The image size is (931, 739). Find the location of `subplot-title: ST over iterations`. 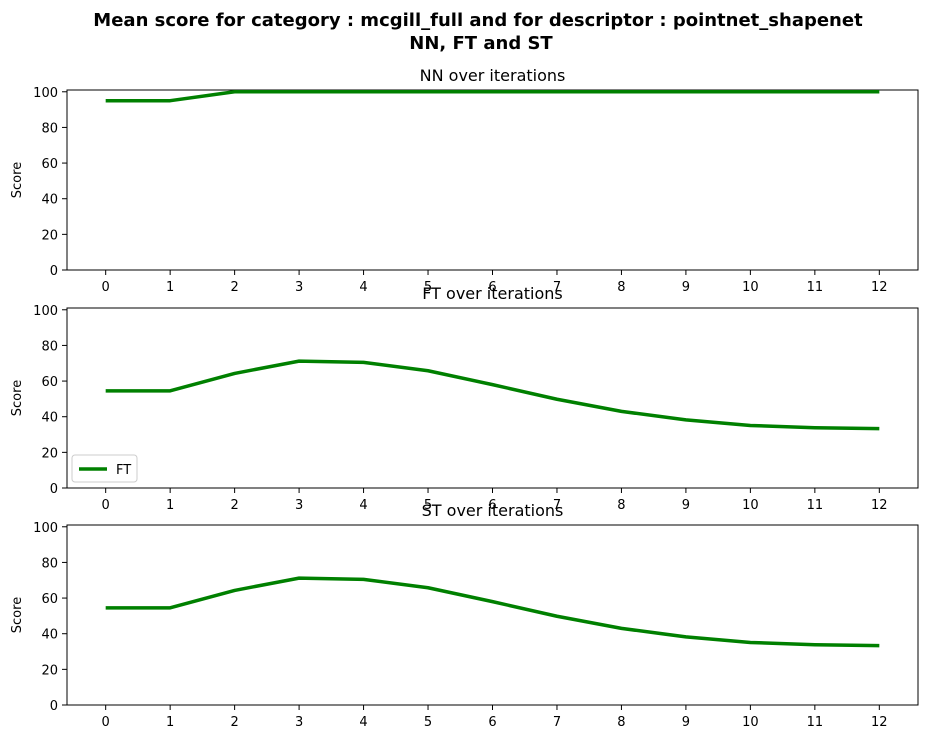

subplot-title: ST over iterations is located at coordinates (493, 510).